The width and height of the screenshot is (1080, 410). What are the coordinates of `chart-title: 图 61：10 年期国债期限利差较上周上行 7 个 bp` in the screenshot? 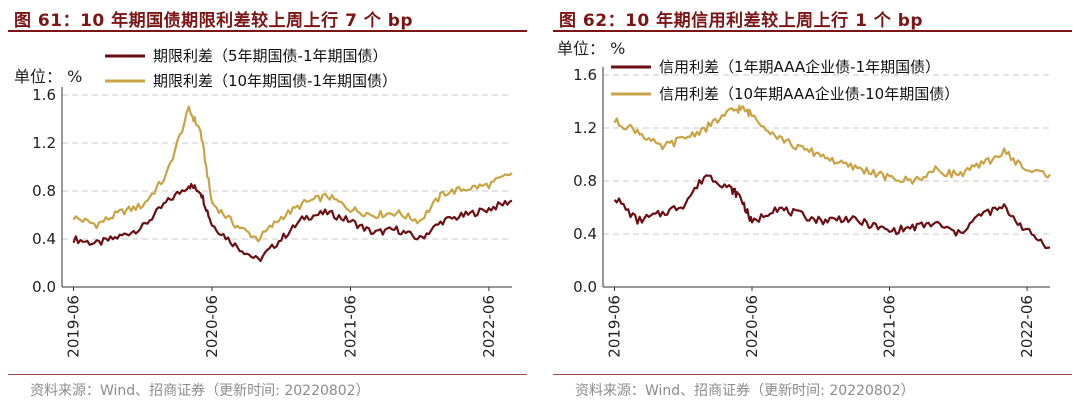 It's located at (214, 21).